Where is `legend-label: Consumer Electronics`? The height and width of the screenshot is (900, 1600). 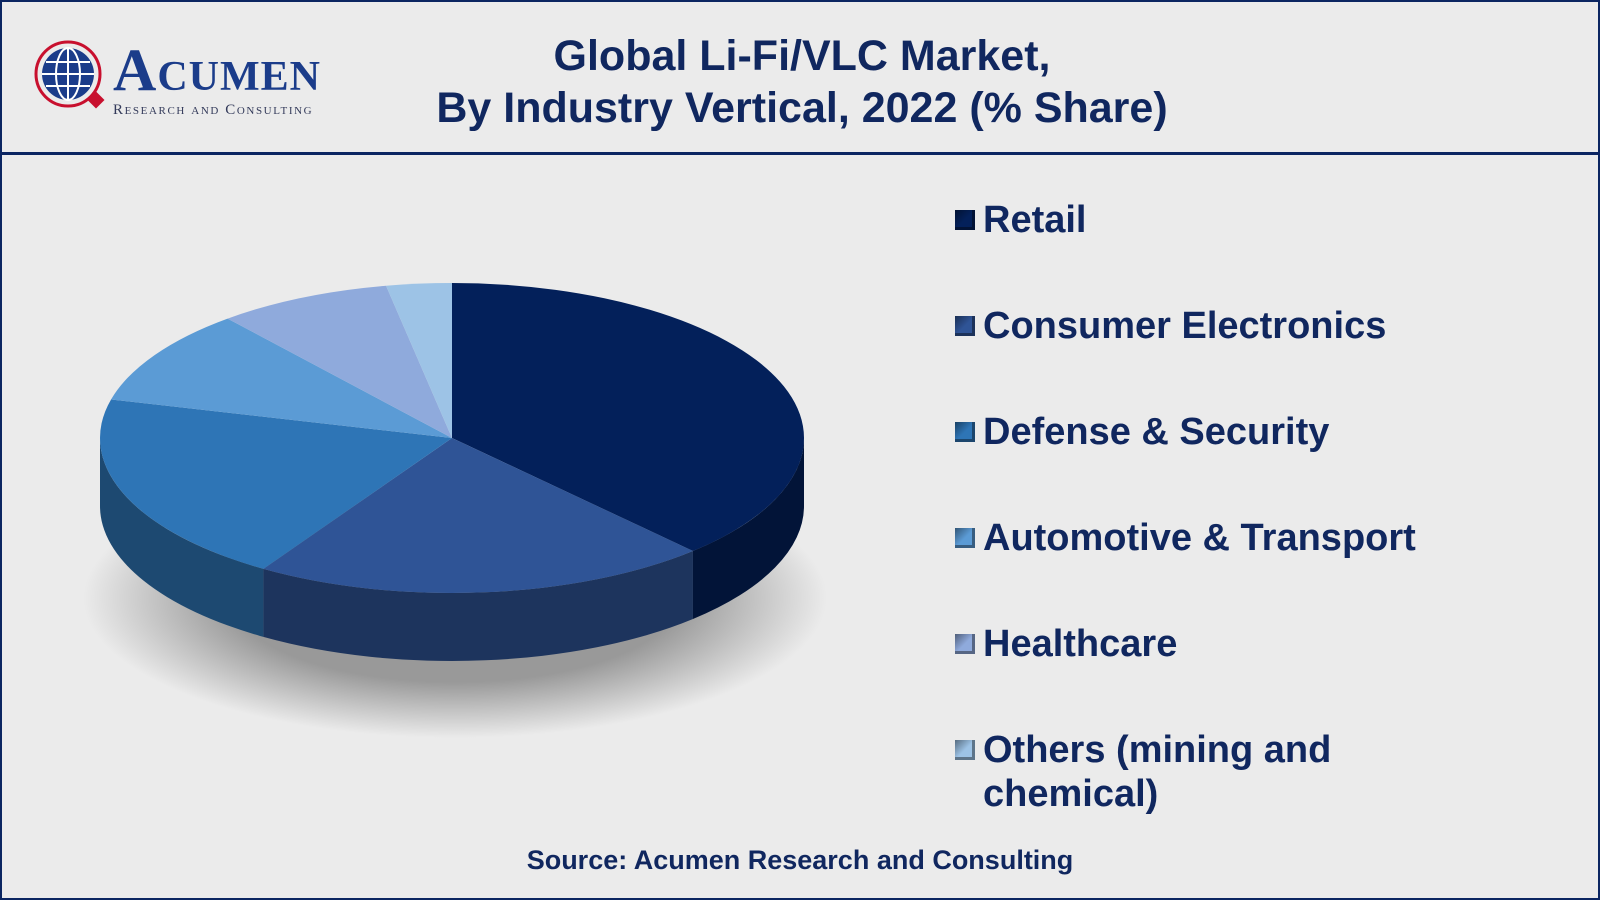
legend-label: Consumer Electronics is located at coordinates (1185, 326).